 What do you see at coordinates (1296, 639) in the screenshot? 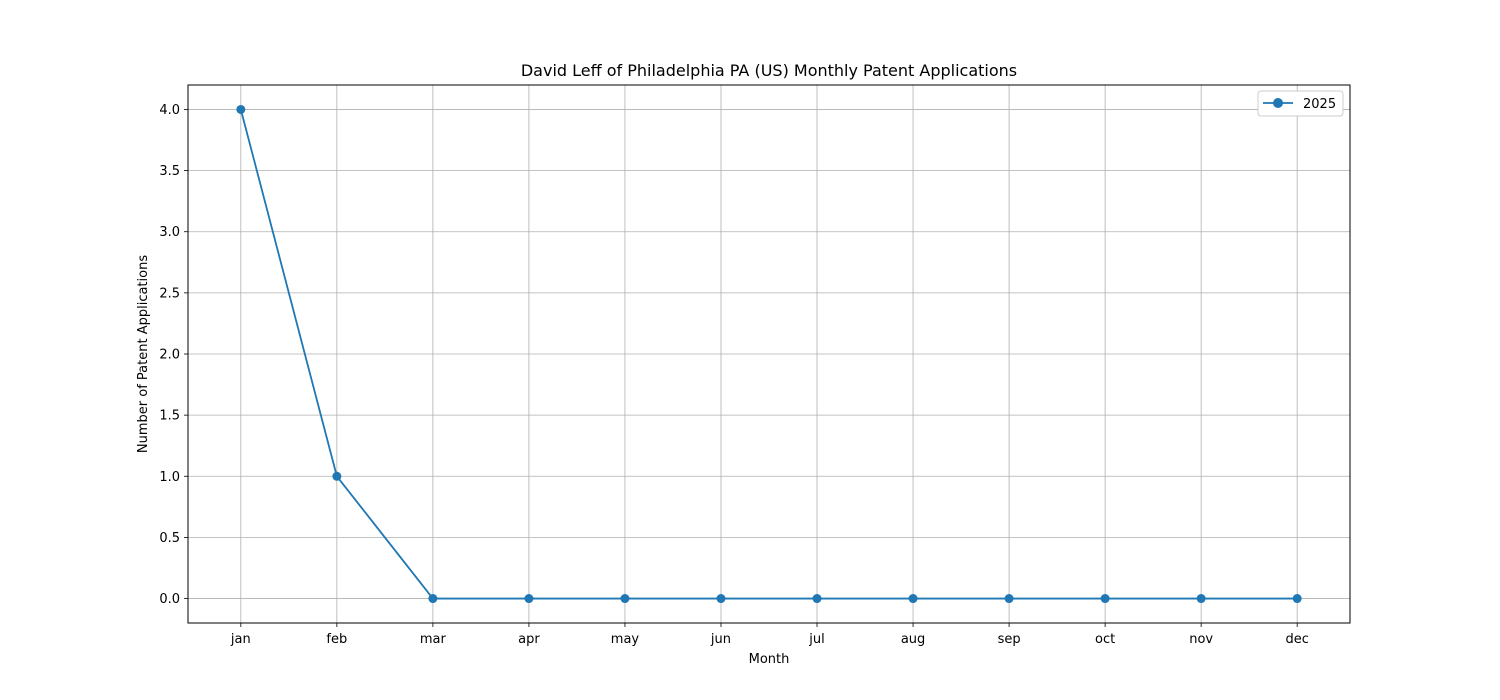
I see `x-tick-label: dec` at bounding box center [1296, 639].